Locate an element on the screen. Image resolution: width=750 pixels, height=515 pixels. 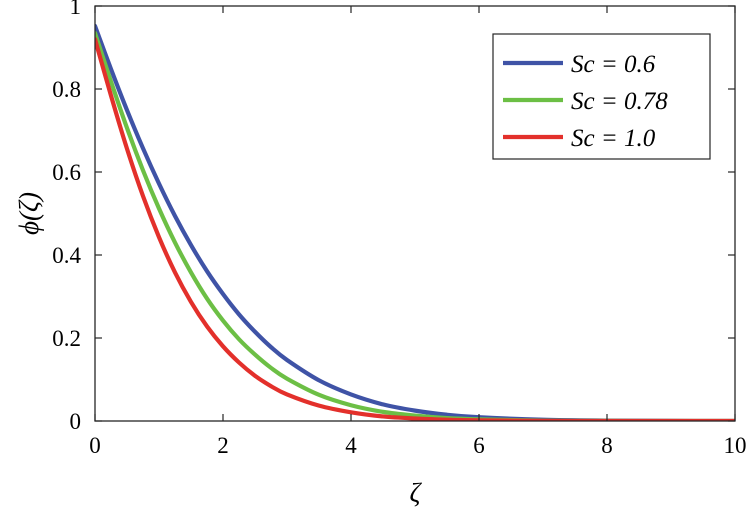
legend-label-2: Sc = 0.78 is located at coordinates (619, 101).